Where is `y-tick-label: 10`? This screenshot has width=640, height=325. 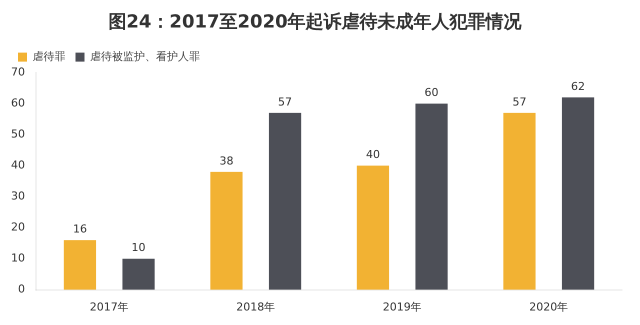 y-tick-label: 10 is located at coordinates (17, 258).